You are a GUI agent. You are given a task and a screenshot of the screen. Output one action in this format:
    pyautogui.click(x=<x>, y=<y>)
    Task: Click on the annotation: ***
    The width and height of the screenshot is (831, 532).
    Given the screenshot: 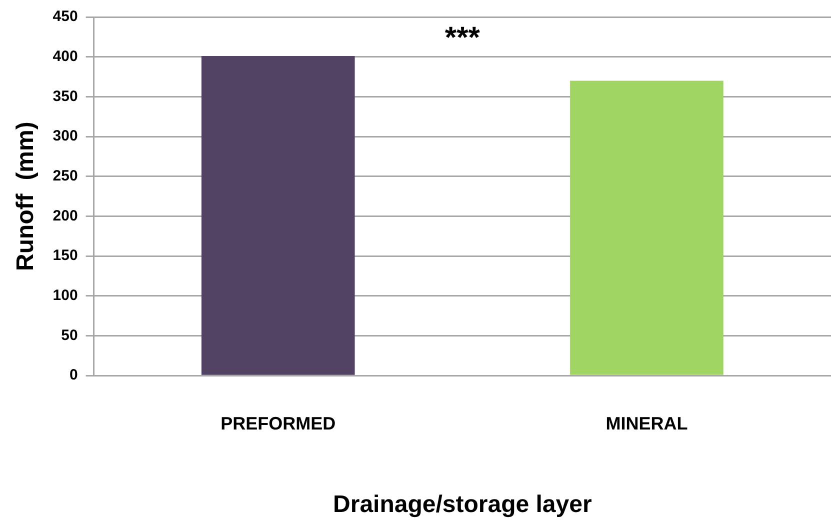 What is the action you would take?
    pyautogui.click(x=462, y=37)
    